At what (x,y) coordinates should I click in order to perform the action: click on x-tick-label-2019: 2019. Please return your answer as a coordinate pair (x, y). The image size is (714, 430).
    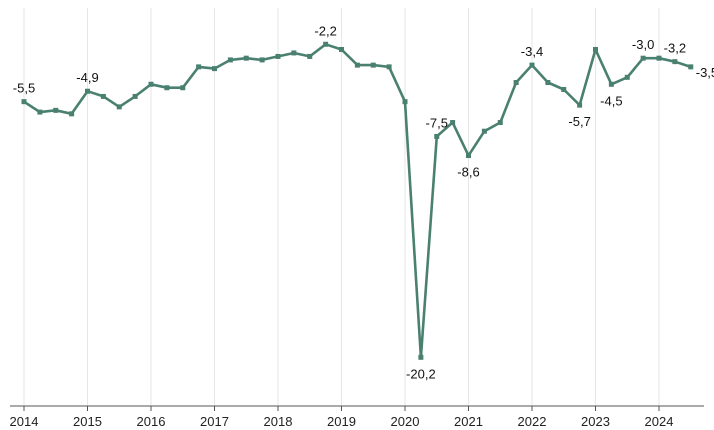
    Looking at the image, I should click on (341, 421).